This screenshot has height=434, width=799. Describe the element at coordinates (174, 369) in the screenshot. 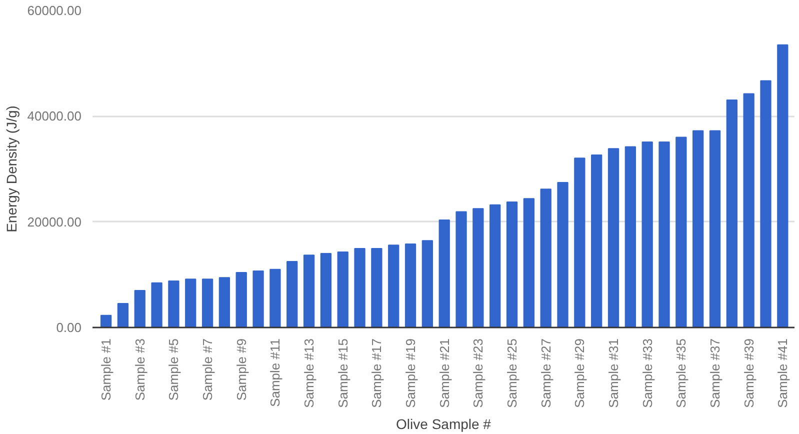

I see `x-tick-label: Sample #5` at that location.